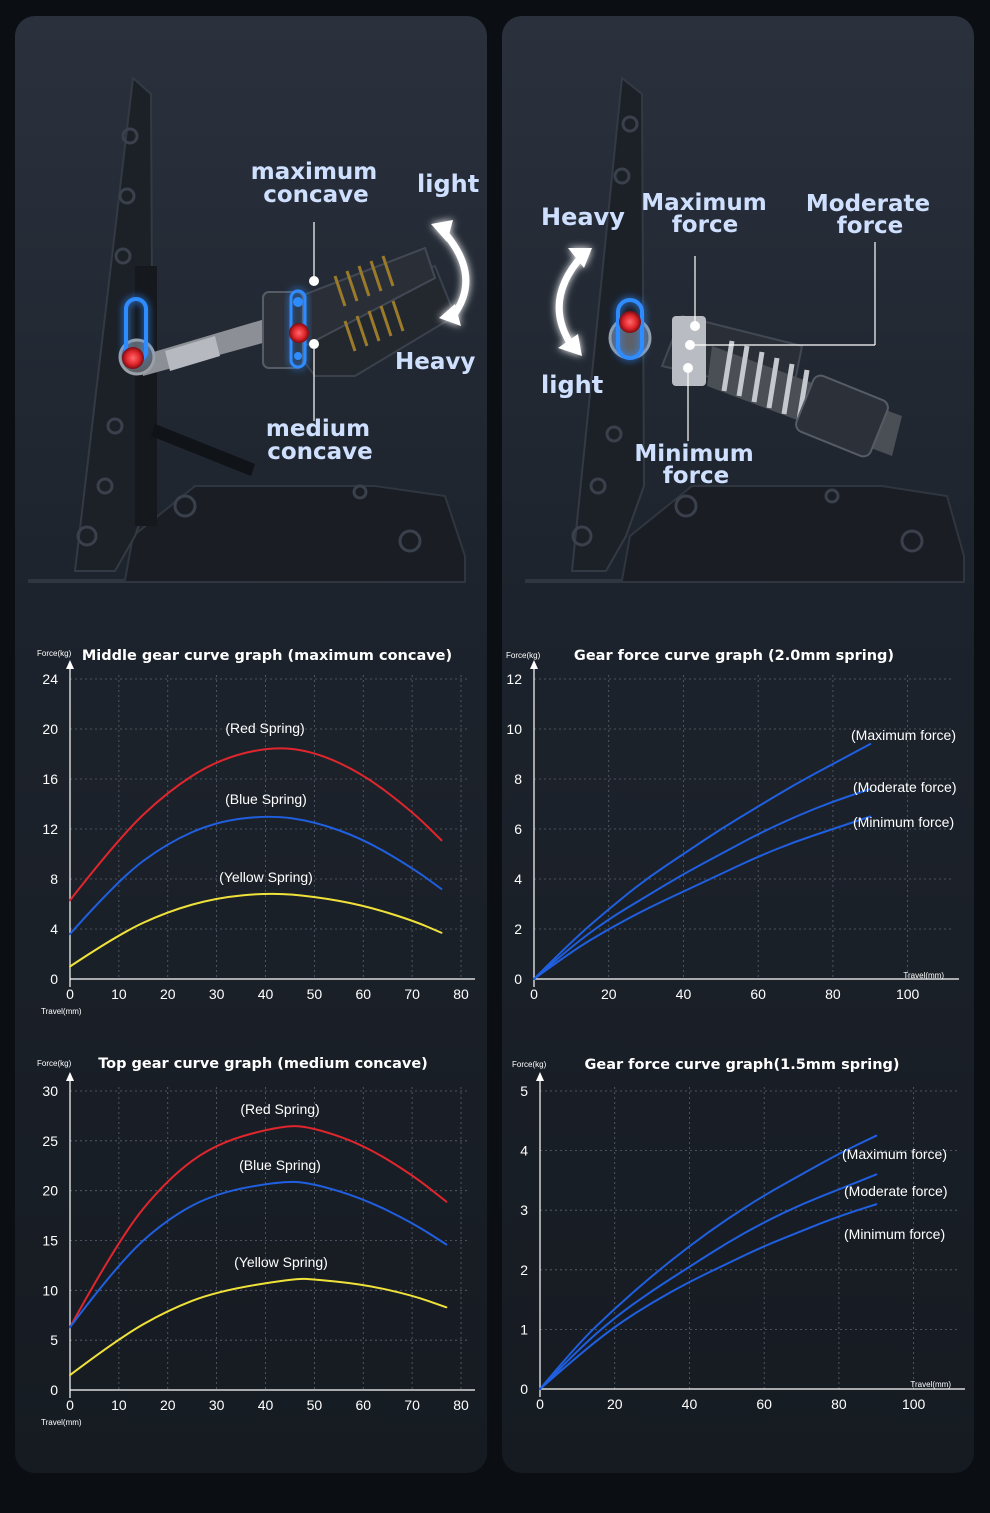 Image resolution: width=990 pixels, height=1513 pixels. Describe the element at coordinates (50, 1290) in the screenshot. I see `y-tick-label: 10` at that location.